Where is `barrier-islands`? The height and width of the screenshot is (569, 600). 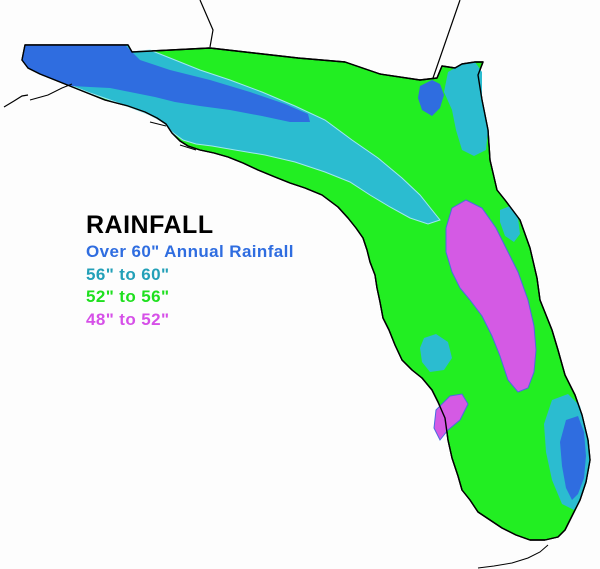
barrier-islands is located at coordinates (113, 117).